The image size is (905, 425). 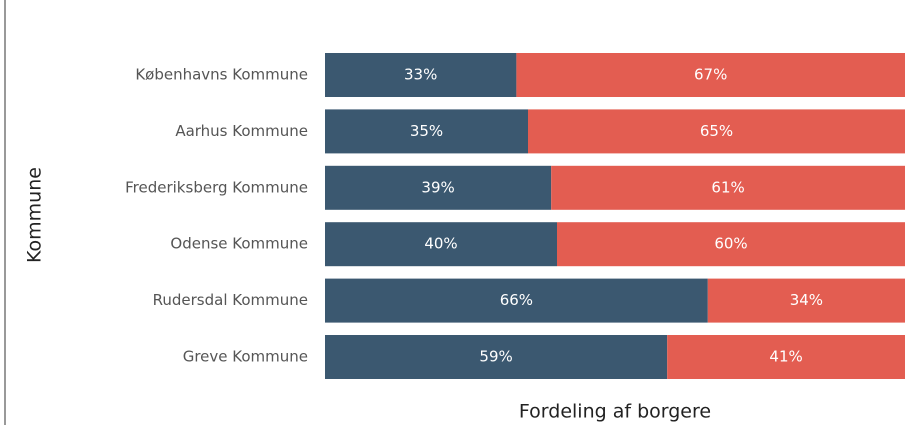 What do you see at coordinates (241, 131) in the screenshot?
I see `y-tick-label: Aarhus Kommune` at bounding box center [241, 131].